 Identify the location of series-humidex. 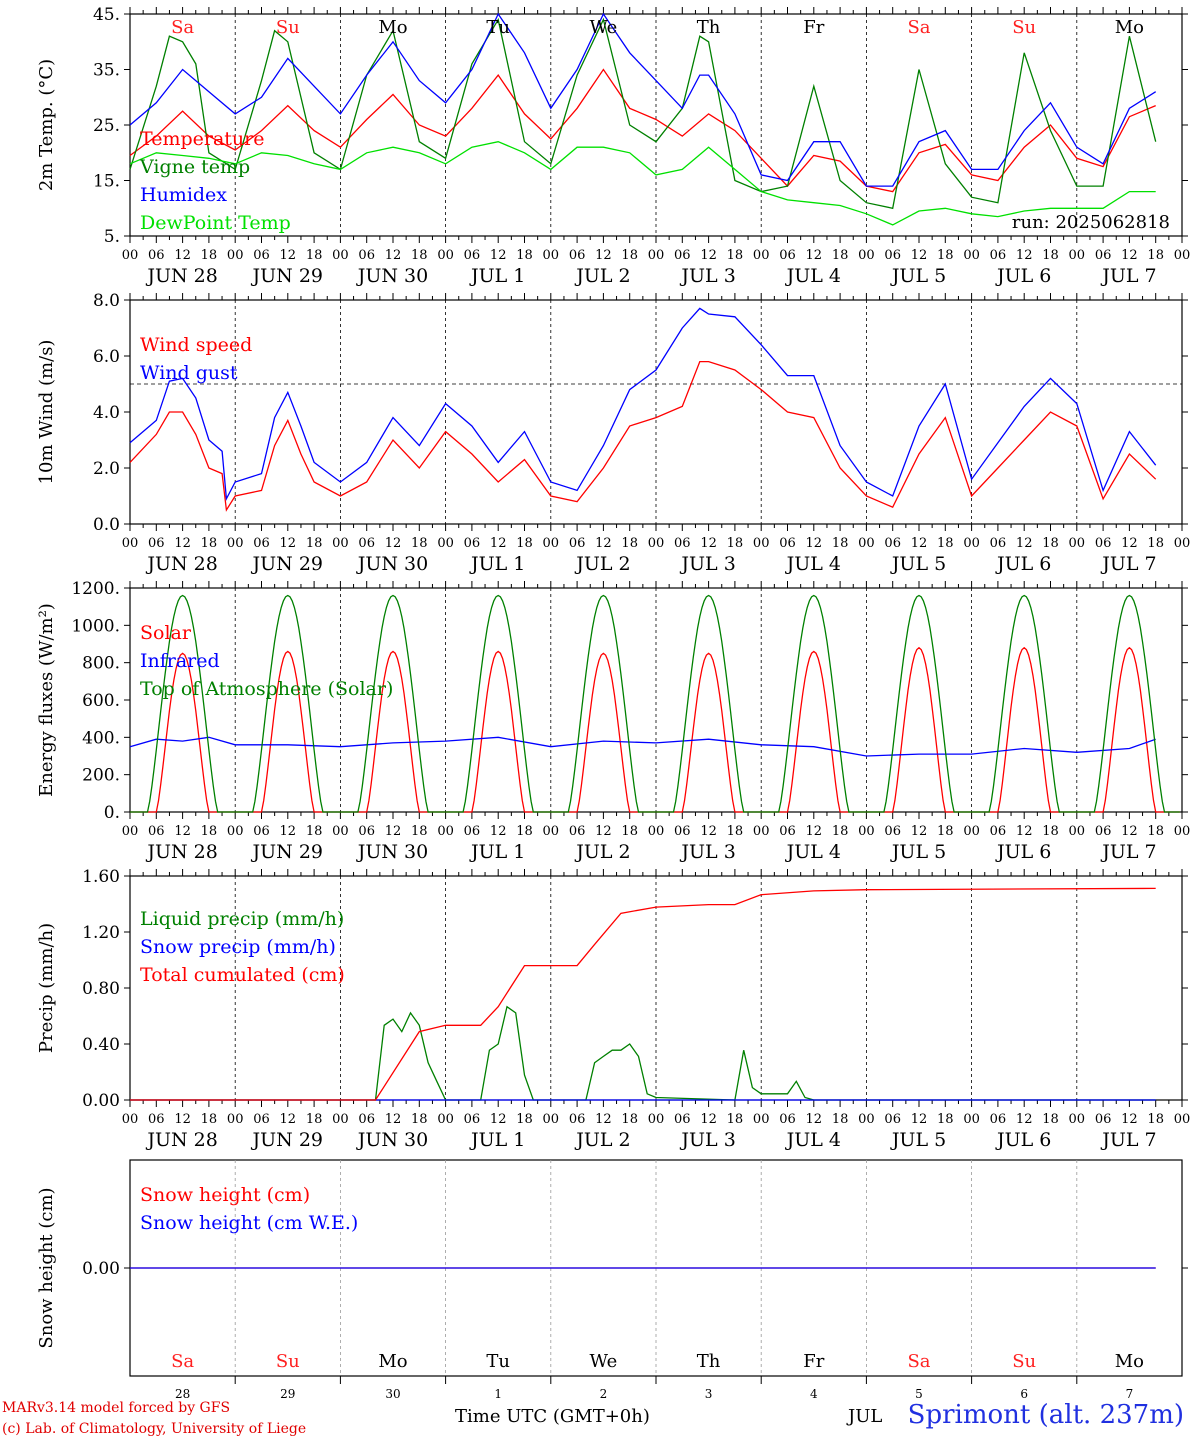
(643, 99).